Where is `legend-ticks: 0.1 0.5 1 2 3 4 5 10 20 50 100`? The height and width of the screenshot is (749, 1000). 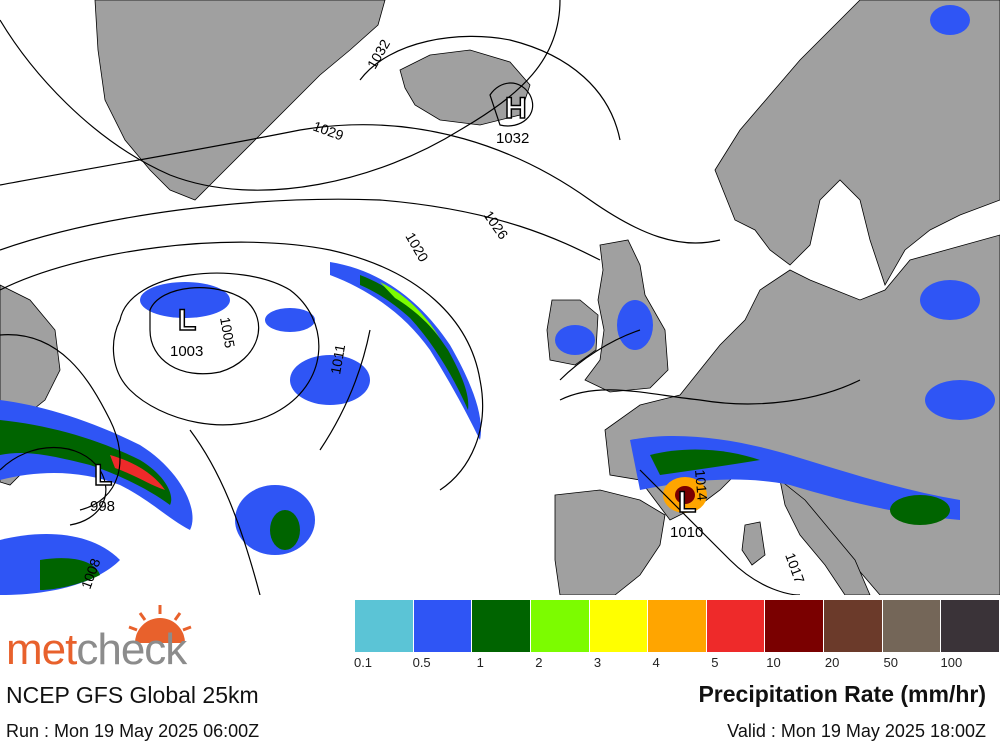 legend-ticks: 0.1 0.5 1 2 3 4 5 10 20 50 100 is located at coordinates (676, 663).